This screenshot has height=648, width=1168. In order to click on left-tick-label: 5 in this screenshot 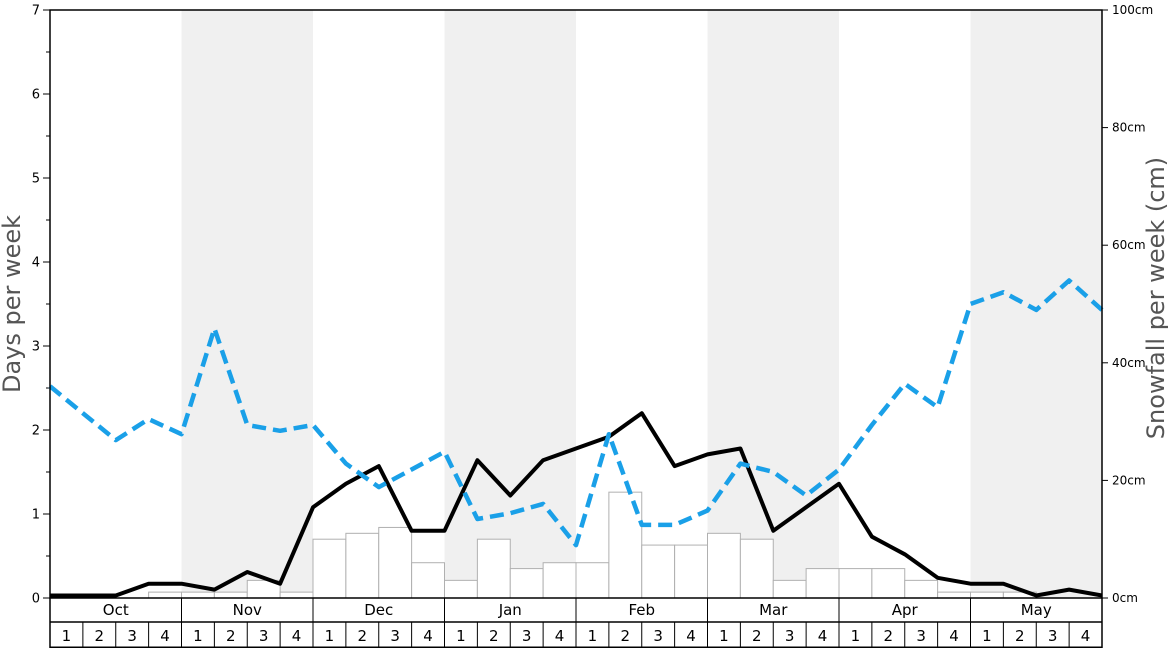, I will do `click(36, 179)`.